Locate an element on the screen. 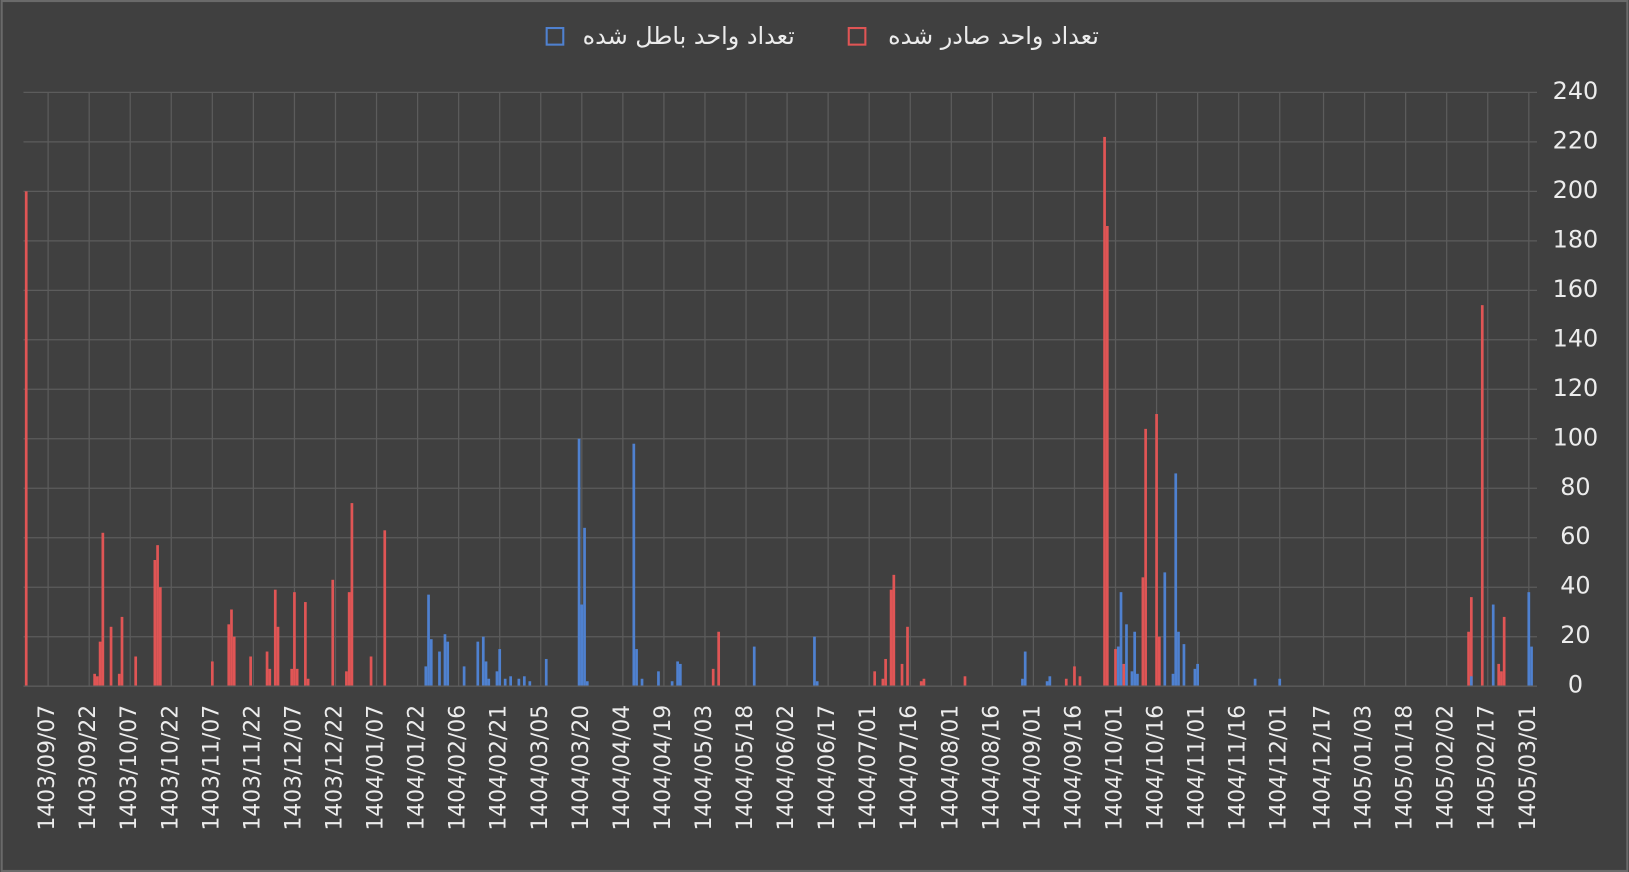 This screenshot has width=1629, height=872. x-tick-label: 1405/02/17 is located at coordinates (1487, 768).